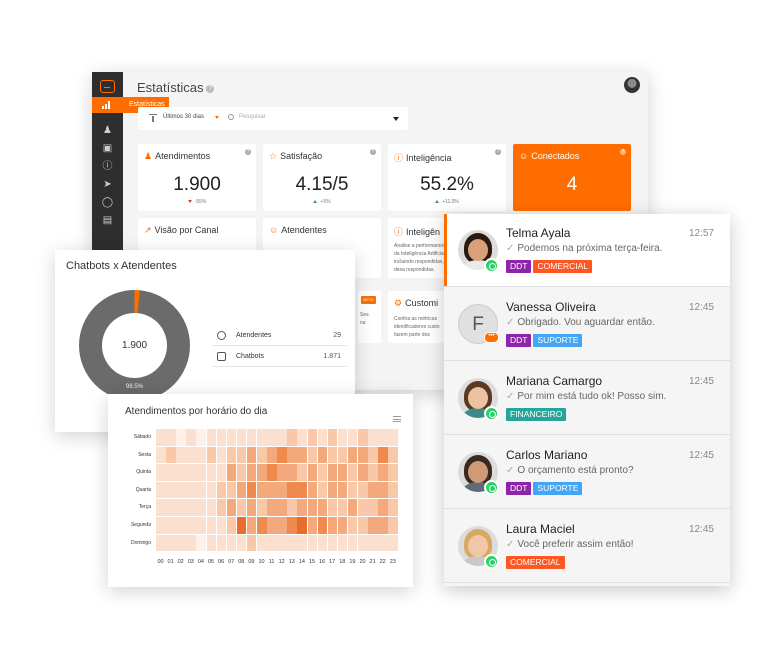 The image size is (777, 660). I want to click on card-satisfacao: ☆ Satisfação ? 4.15/5 +5%, so click(322, 177).